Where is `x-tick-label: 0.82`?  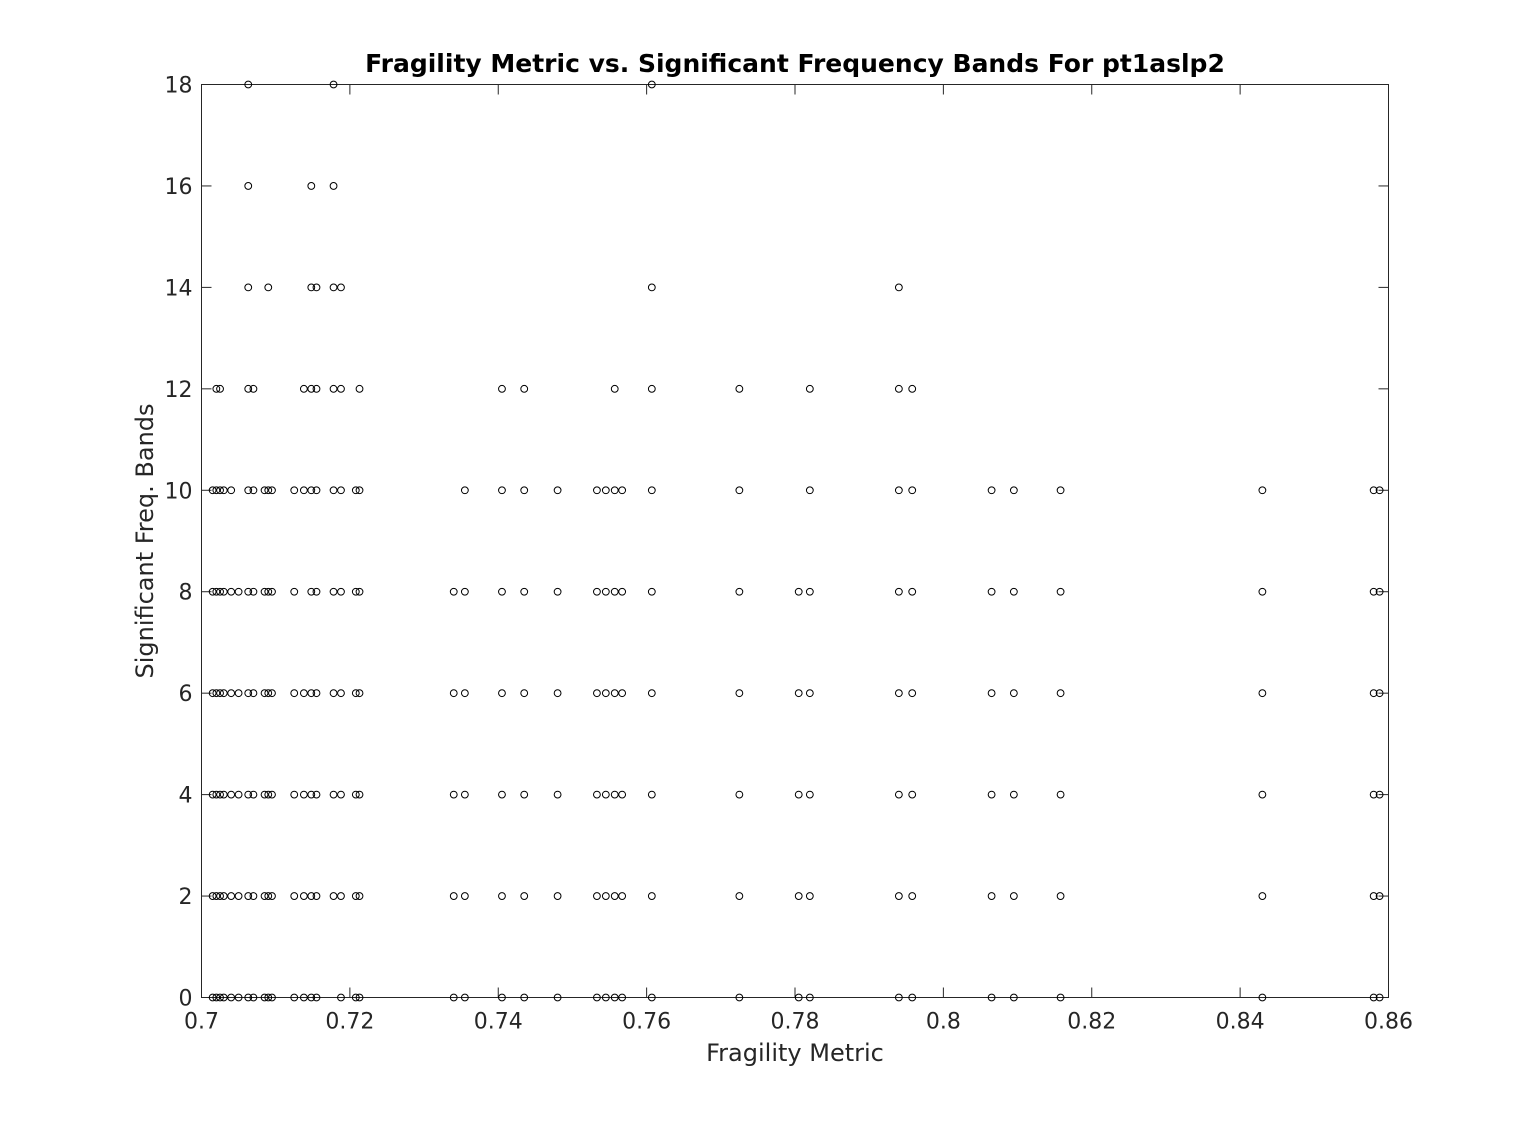
x-tick-label: 0.82 is located at coordinates (1091, 1022).